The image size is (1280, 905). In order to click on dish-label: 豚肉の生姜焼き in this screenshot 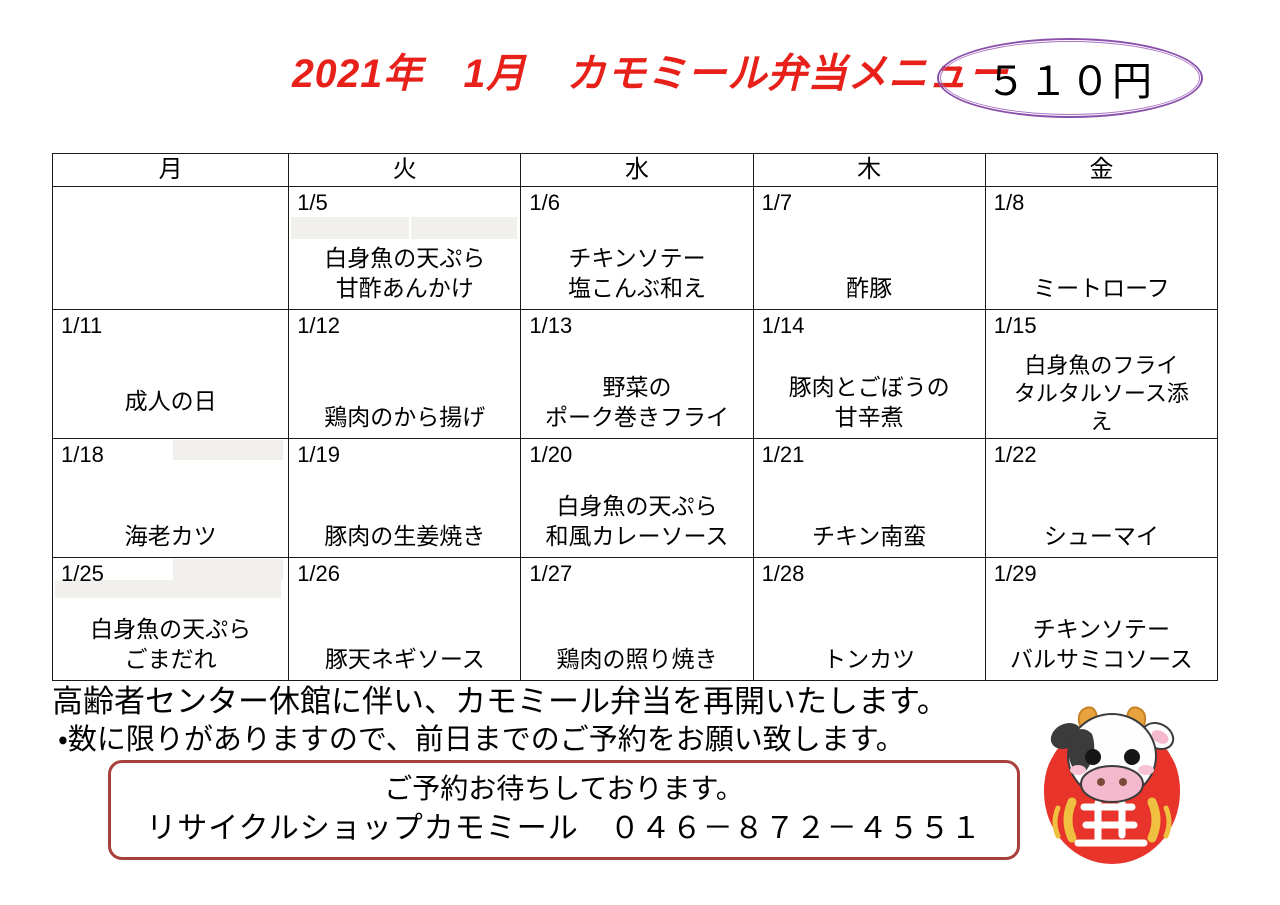, I will do `click(405, 536)`.